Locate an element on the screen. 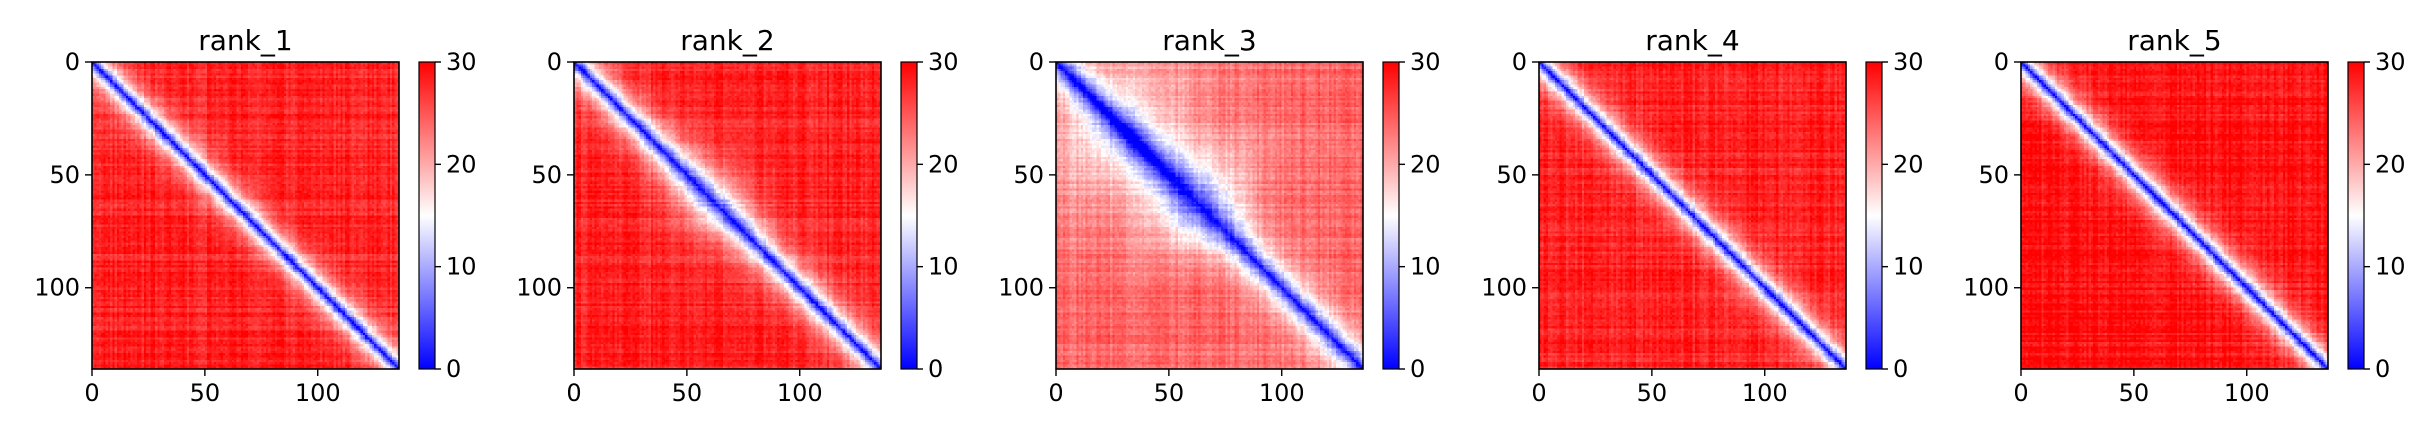 Image resolution: width=2435 pixels, height=438 pixels. panel-title: rank_3 is located at coordinates (1209, 40).